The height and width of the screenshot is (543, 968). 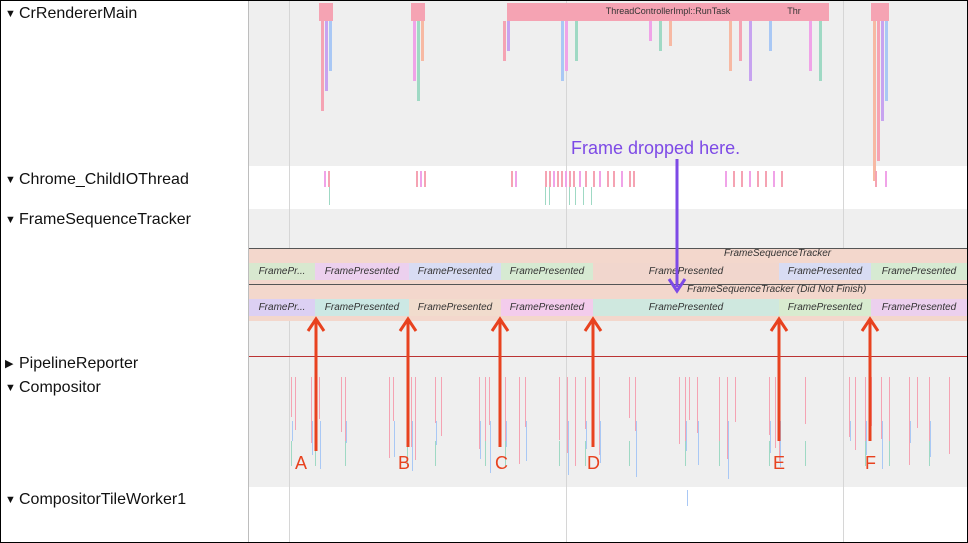 What do you see at coordinates (870, 463) in the screenshot?
I see `marker-label-f: F` at bounding box center [870, 463].